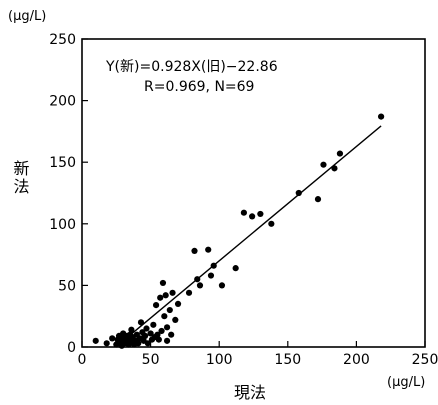 This screenshot has height=405, width=438. What do you see at coordinates (199, 87) in the screenshot?
I see `stats-annotation: R=0.969, N=69` at bounding box center [199, 87].